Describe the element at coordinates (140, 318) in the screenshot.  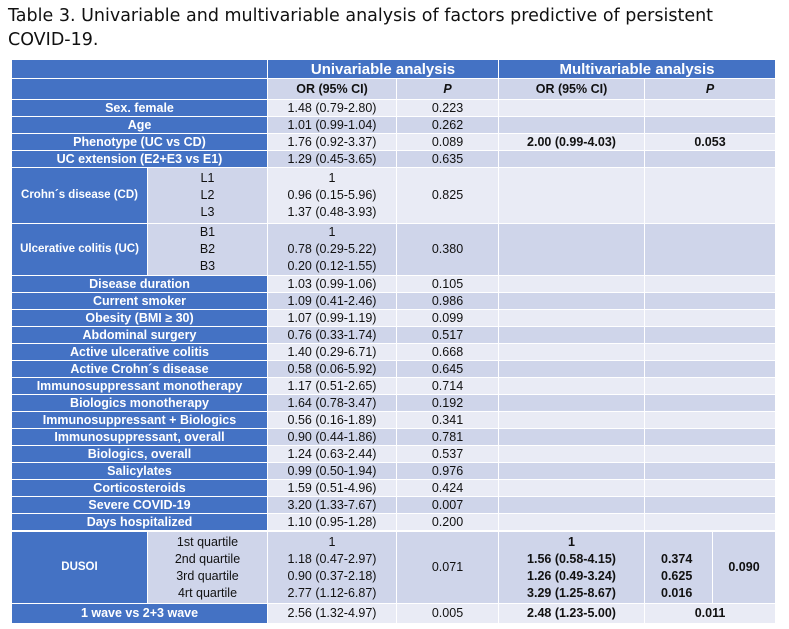
I see `row-label: Obesity (BMI ≥ 30)` at that location.